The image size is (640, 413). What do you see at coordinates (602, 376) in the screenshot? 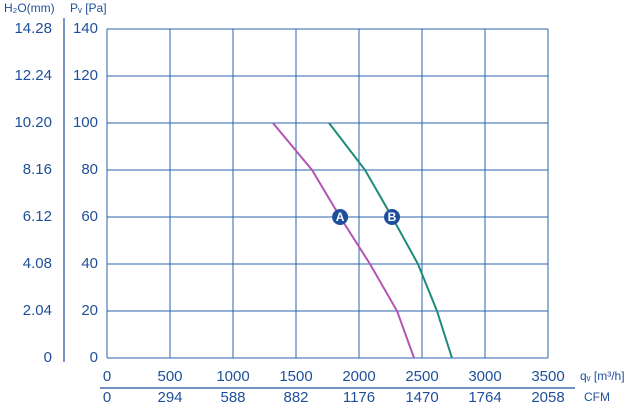
I see `x-axis-label: qᵥ [m³/h]` at bounding box center [602, 376].